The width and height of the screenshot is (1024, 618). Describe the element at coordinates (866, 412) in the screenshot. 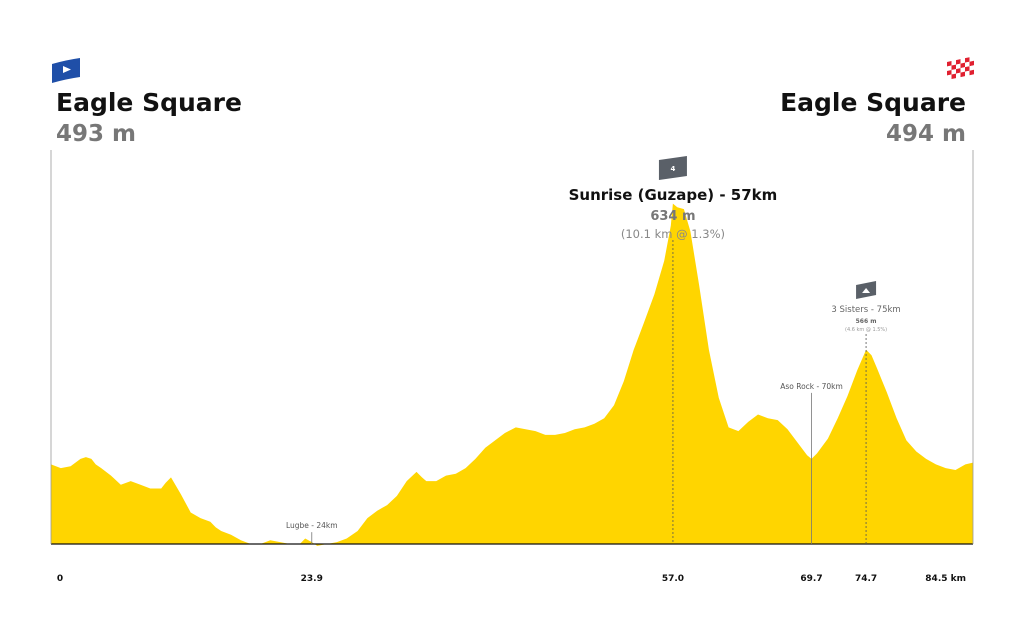

I see `climb-marker: 3 Sisters - 75km 566 m (4.6 km @ 1.5%)` at that location.